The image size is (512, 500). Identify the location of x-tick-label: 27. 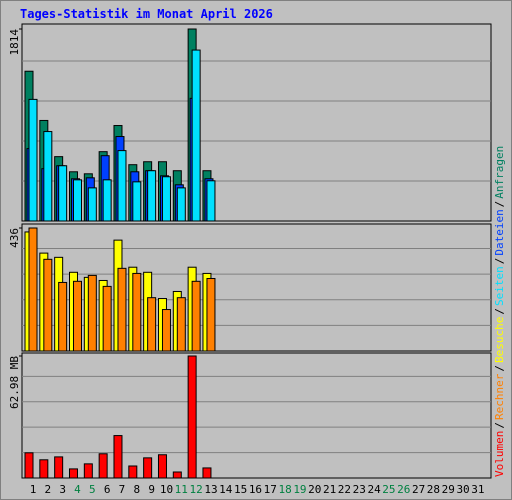
(418, 489).